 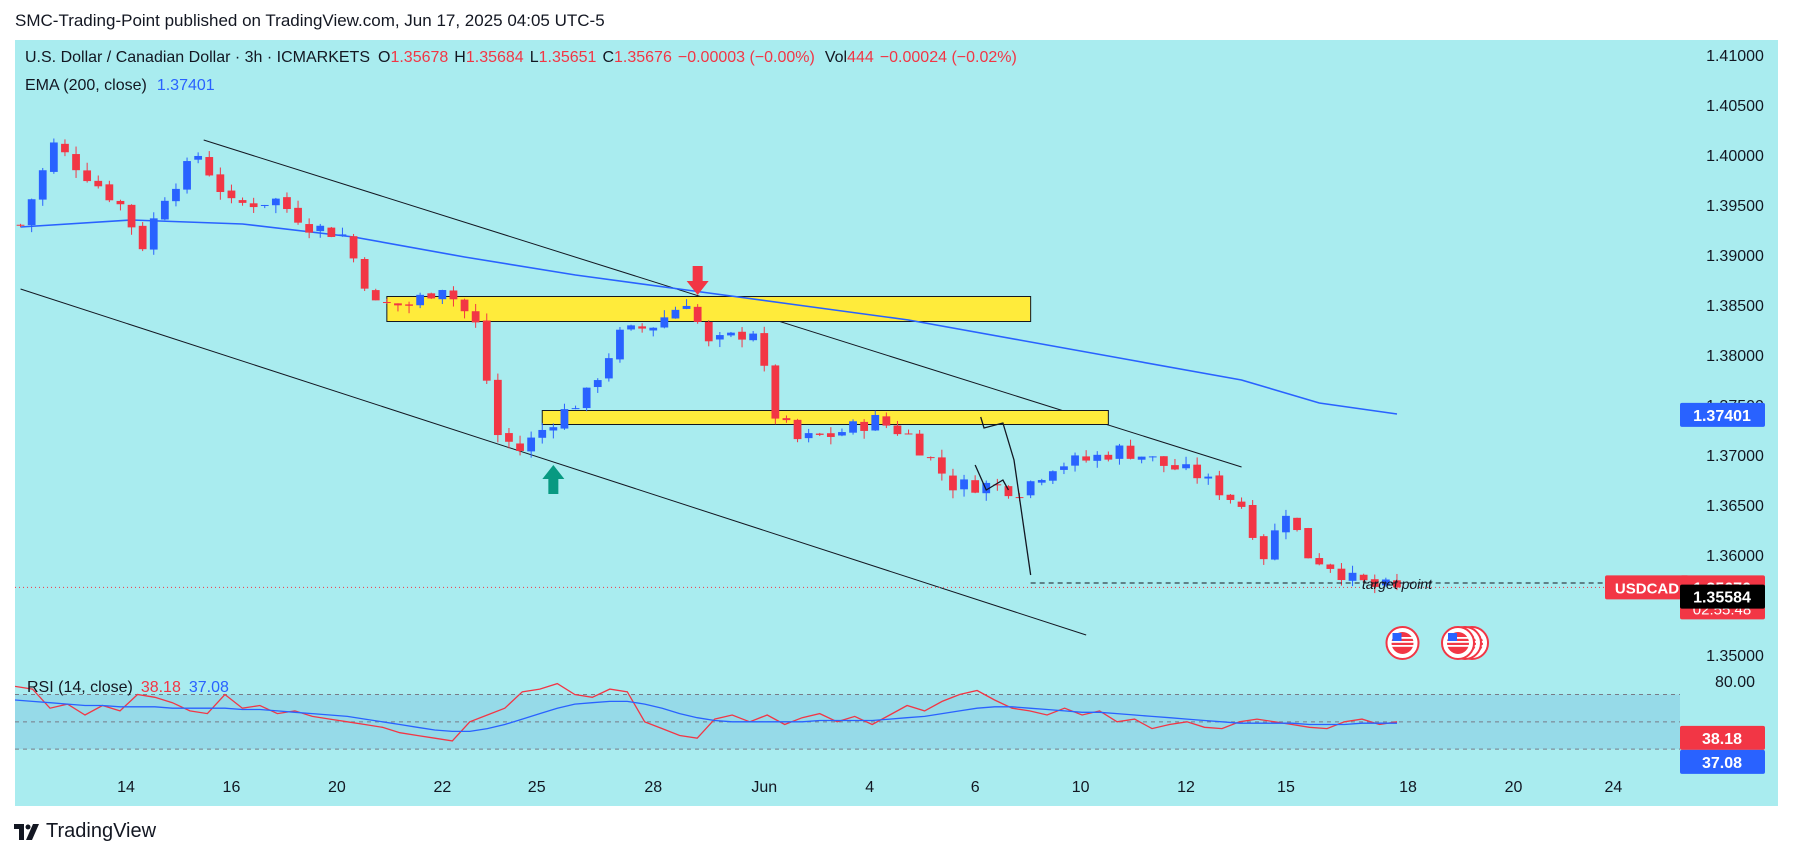 What do you see at coordinates (26, 831) in the screenshot?
I see `tradingview-logo-icon` at bounding box center [26, 831].